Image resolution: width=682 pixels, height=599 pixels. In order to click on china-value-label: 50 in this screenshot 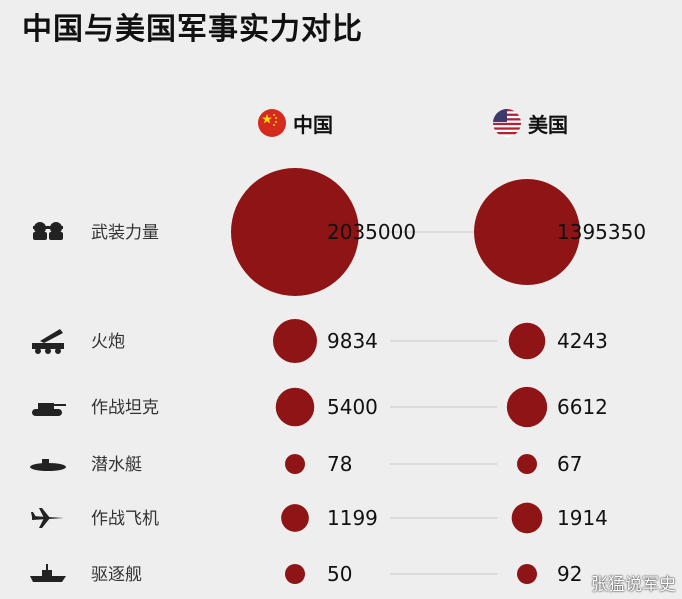, I will do `click(339, 574)`.